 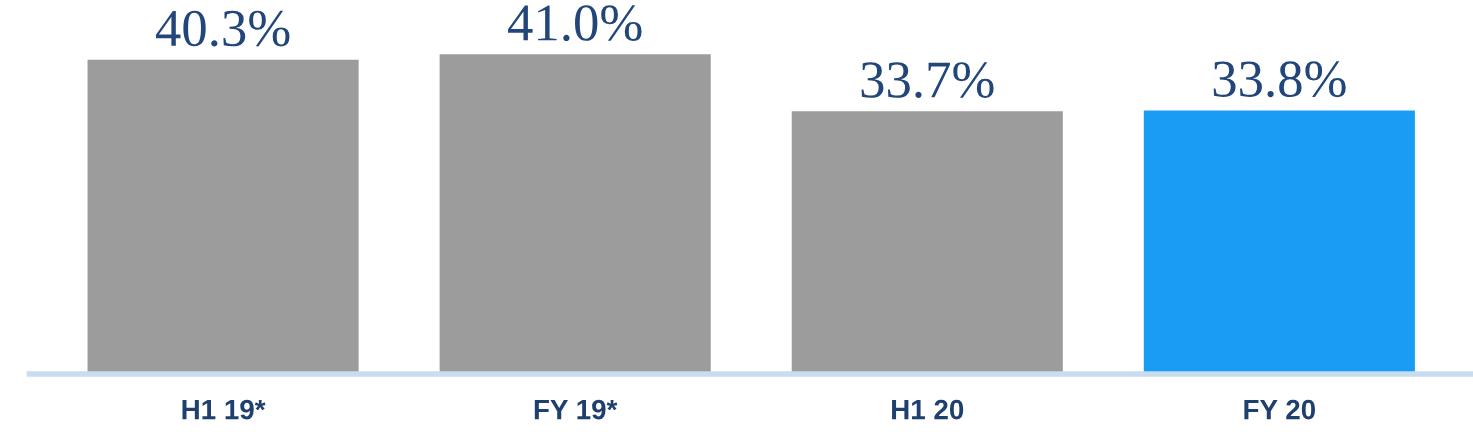 I want to click on x-tick-label: H1 20, so click(x=928, y=409).